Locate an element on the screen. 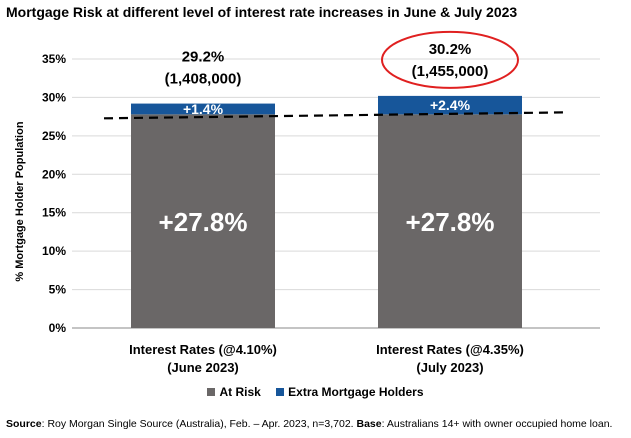 Image resolution: width=631 pixels, height=438 pixels. total-percent-label: 29.2% is located at coordinates (203, 57).